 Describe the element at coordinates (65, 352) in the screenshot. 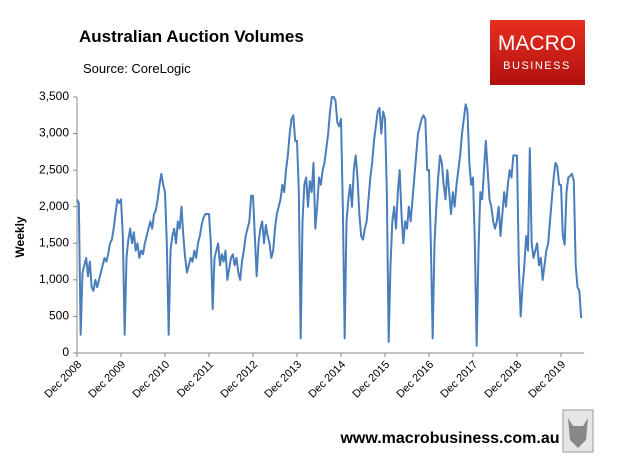

I see `y-tick-label: 0` at that location.